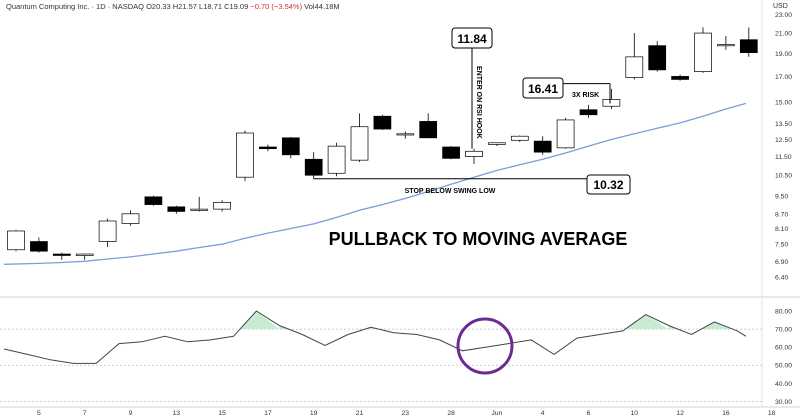 The width and height of the screenshot is (800, 419). I want to click on high-value: H21.57, so click(184, 6).